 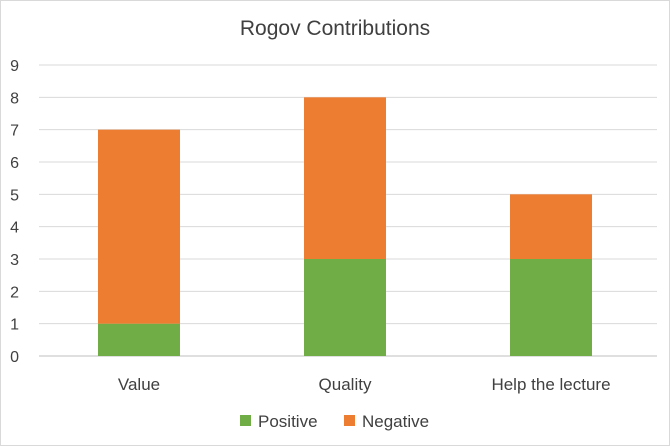 What do you see at coordinates (395, 421) in the screenshot?
I see `legend-label: Negative` at bounding box center [395, 421].